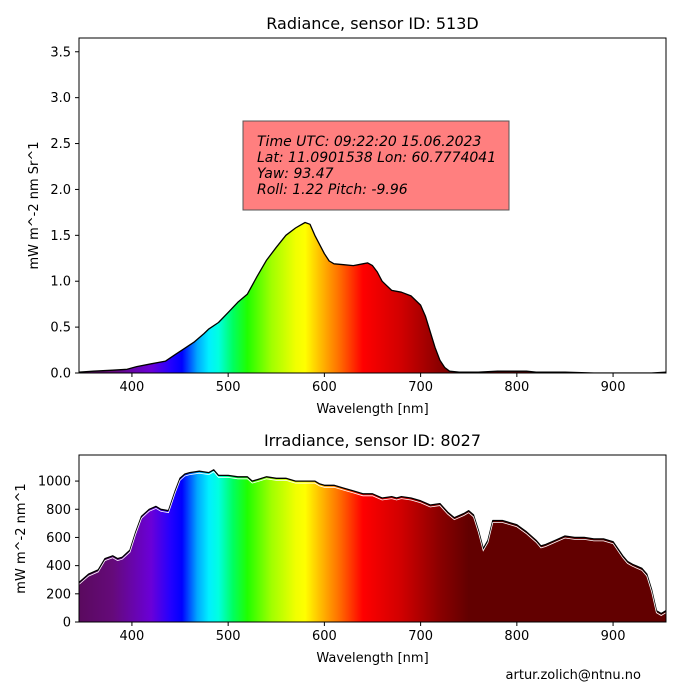 Image resolution: width=700 pixels, height=700 pixels. I want to click on y-tick-label: 600, so click(58, 538).